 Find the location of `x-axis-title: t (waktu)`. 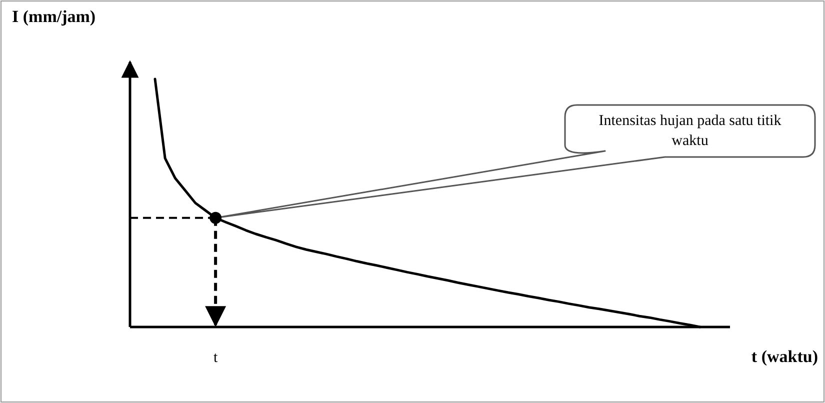

x-axis-title: t (waktu) is located at coordinates (784, 356).